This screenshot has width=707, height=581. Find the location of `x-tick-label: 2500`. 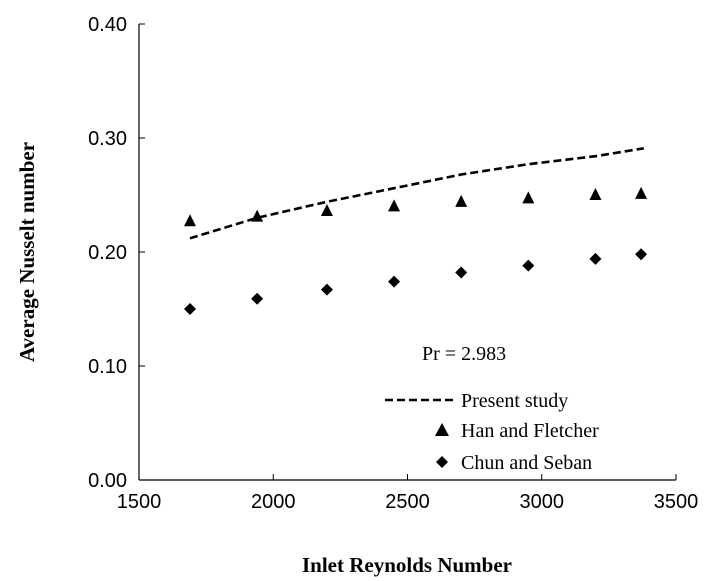

x-tick-label: 2500 is located at coordinates (407, 502).